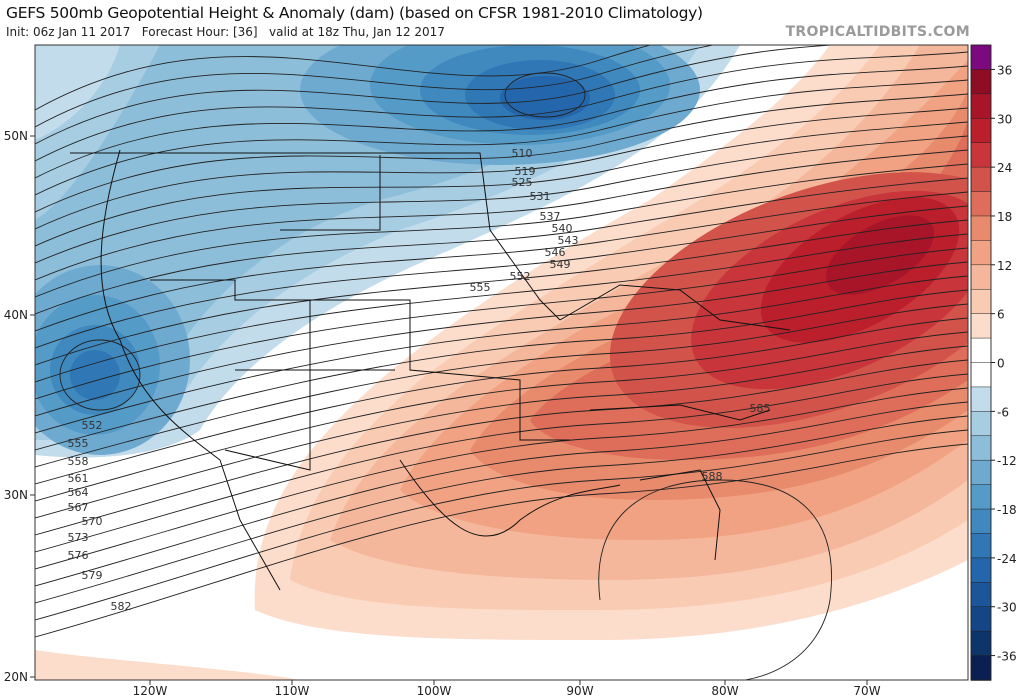 Image resolution: width=1024 pixels, height=696 pixels. I want to click on colorbar-label: 24, so click(1004, 168).